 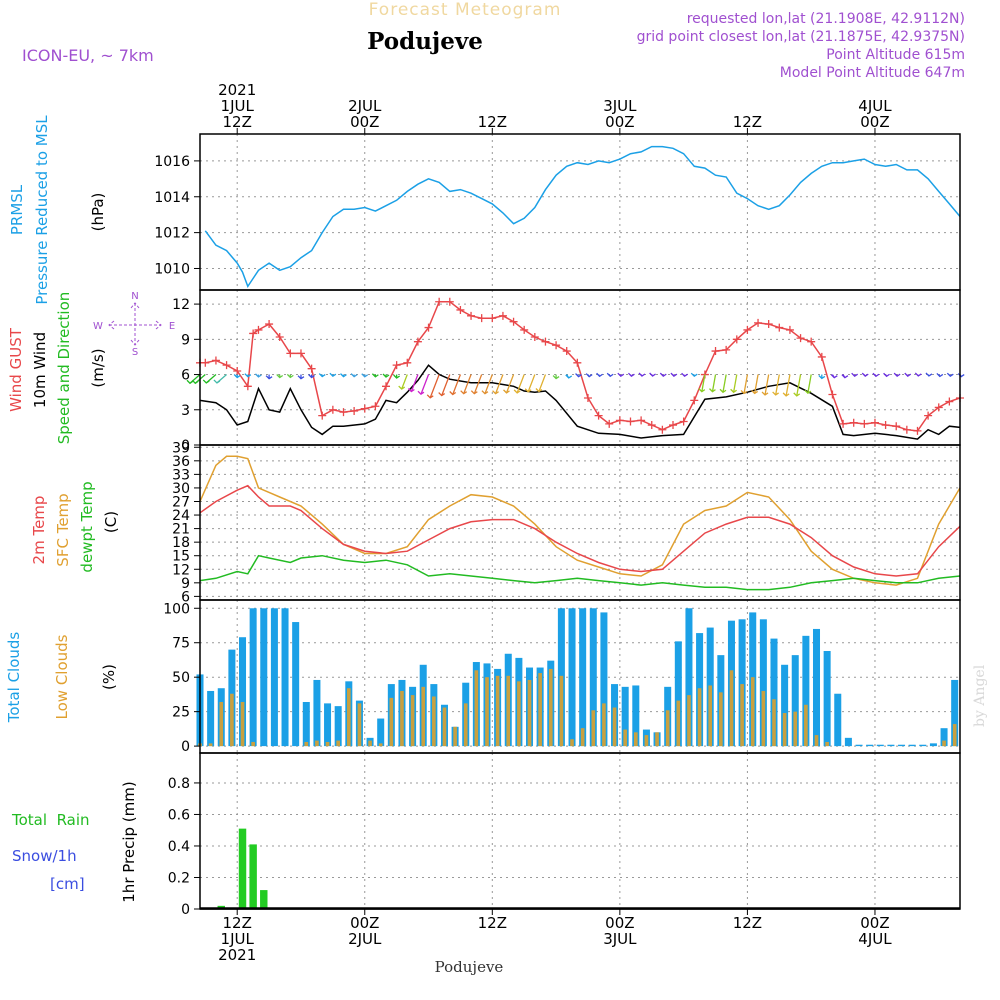 I want to click on y-tick-label: 21, so click(x=181, y=530).